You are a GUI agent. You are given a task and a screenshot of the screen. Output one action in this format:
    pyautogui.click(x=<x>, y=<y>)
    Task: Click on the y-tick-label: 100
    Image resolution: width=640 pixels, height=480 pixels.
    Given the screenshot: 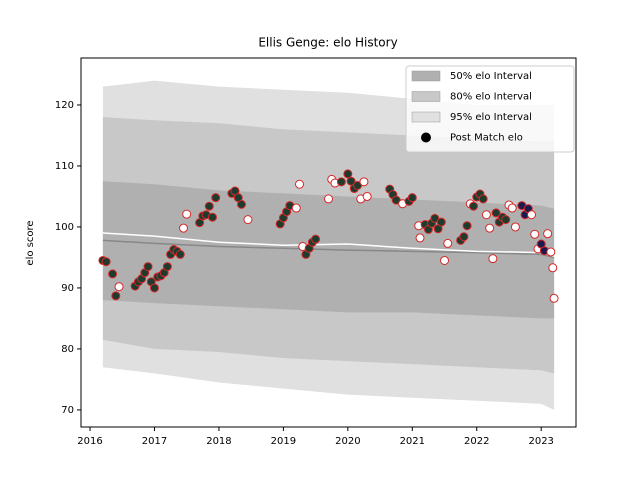 What is the action you would take?
    pyautogui.click(x=64, y=227)
    